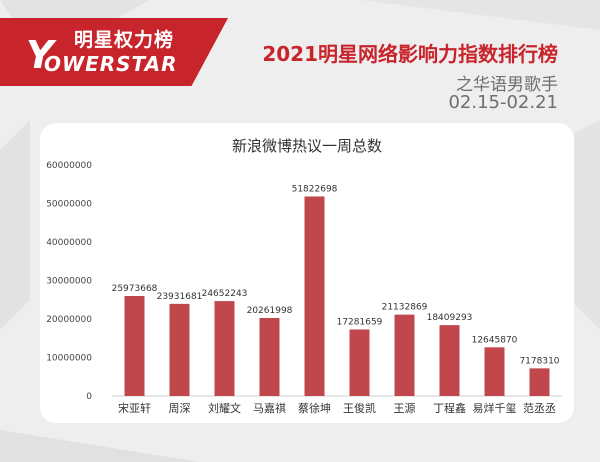 The width and height of the screenshot is (600, 462). What do you see at coordinates (269, 408) in the screenshot?
I see `x-tick-label: 马嘉祺` at bounding box center [269, 408].